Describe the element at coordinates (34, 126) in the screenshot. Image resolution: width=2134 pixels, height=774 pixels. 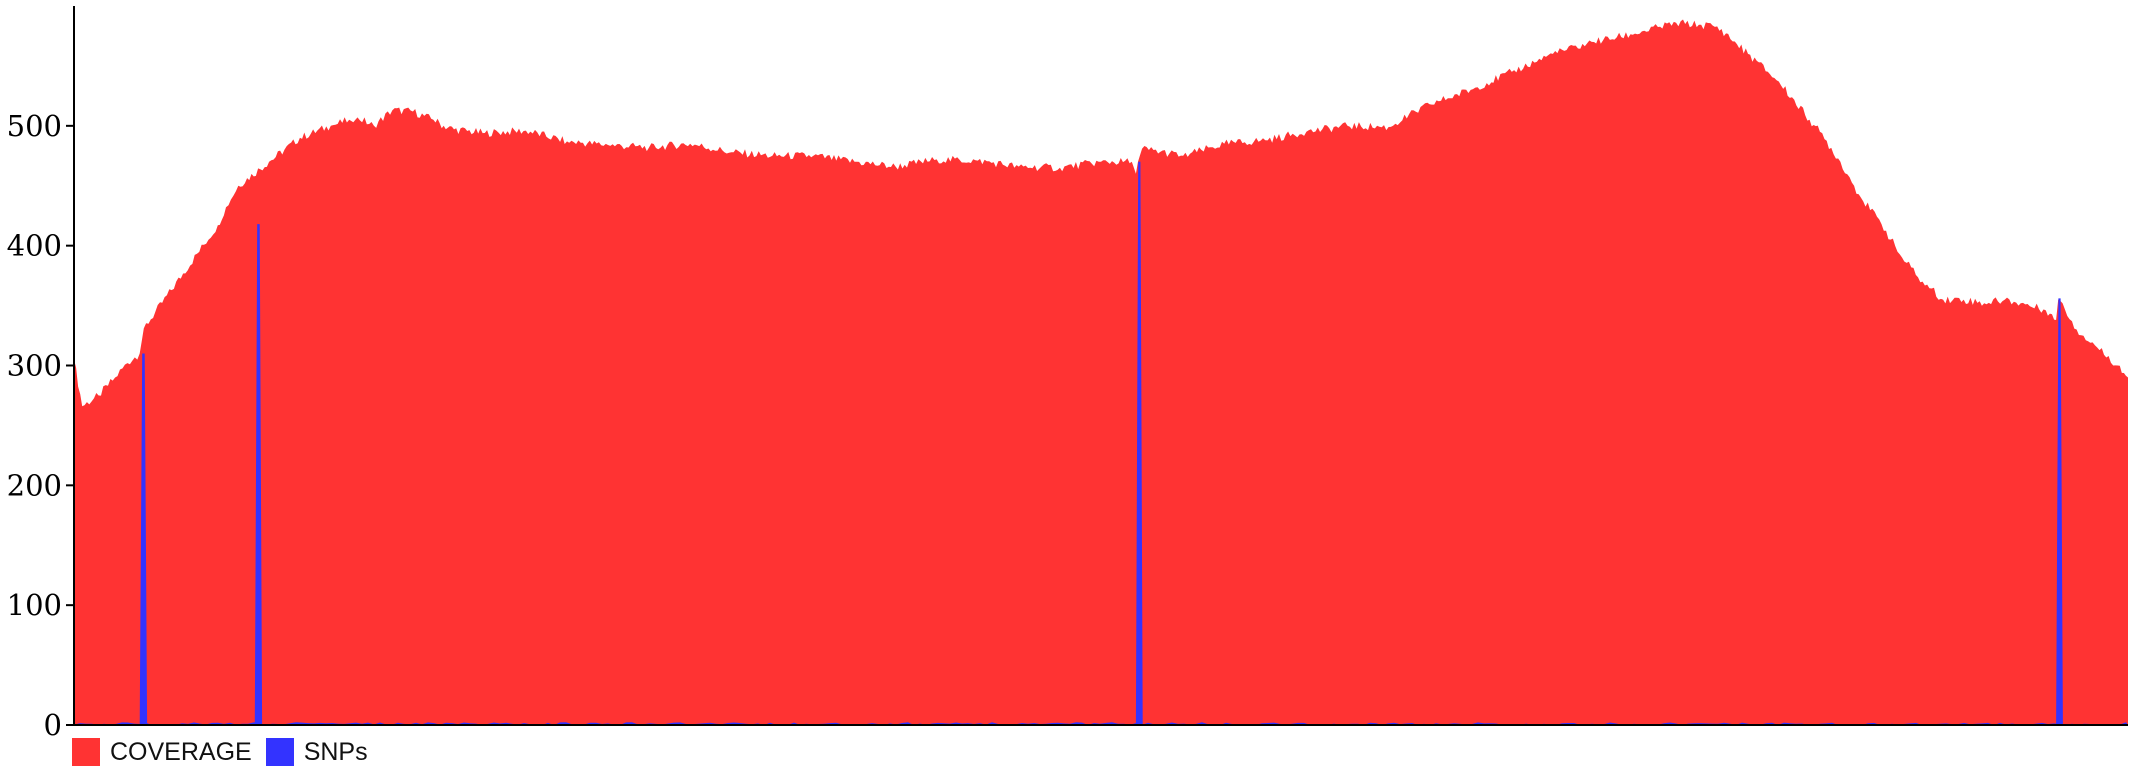
I see `y-tick-label: 500` at that location.